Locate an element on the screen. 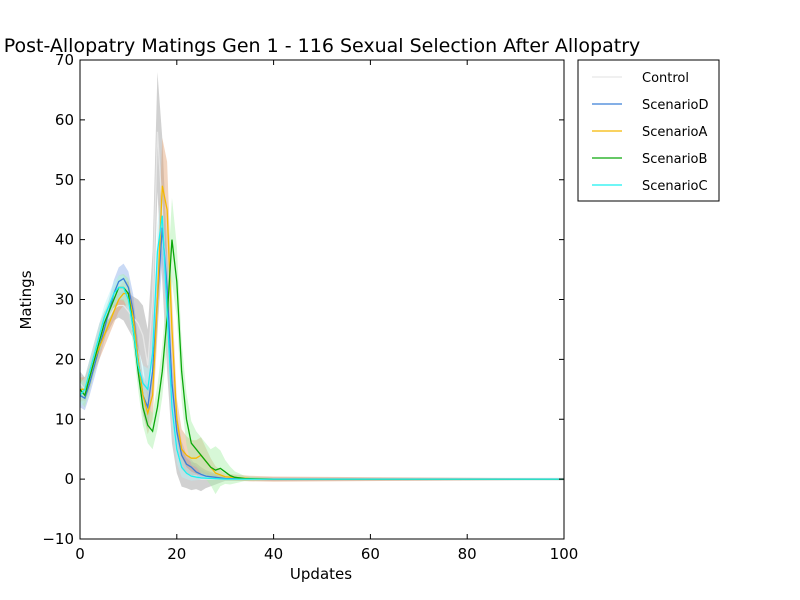 This screenshot has width=800, height=600. y-tick-label: −10 is located at coordinates (58, 539).